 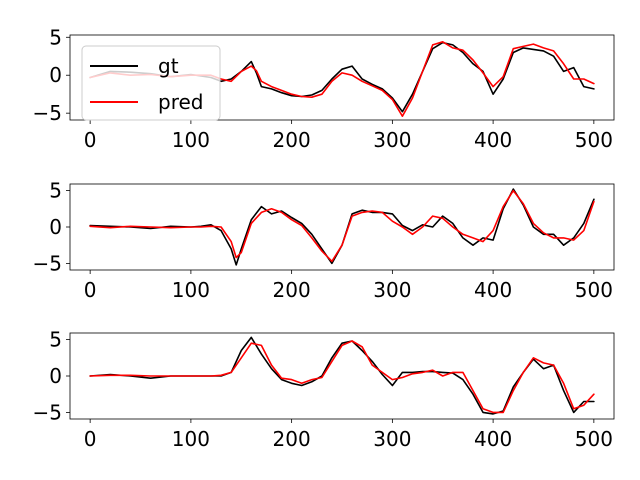 I want to click on legend: gt pred, so click(x=151, y=83).